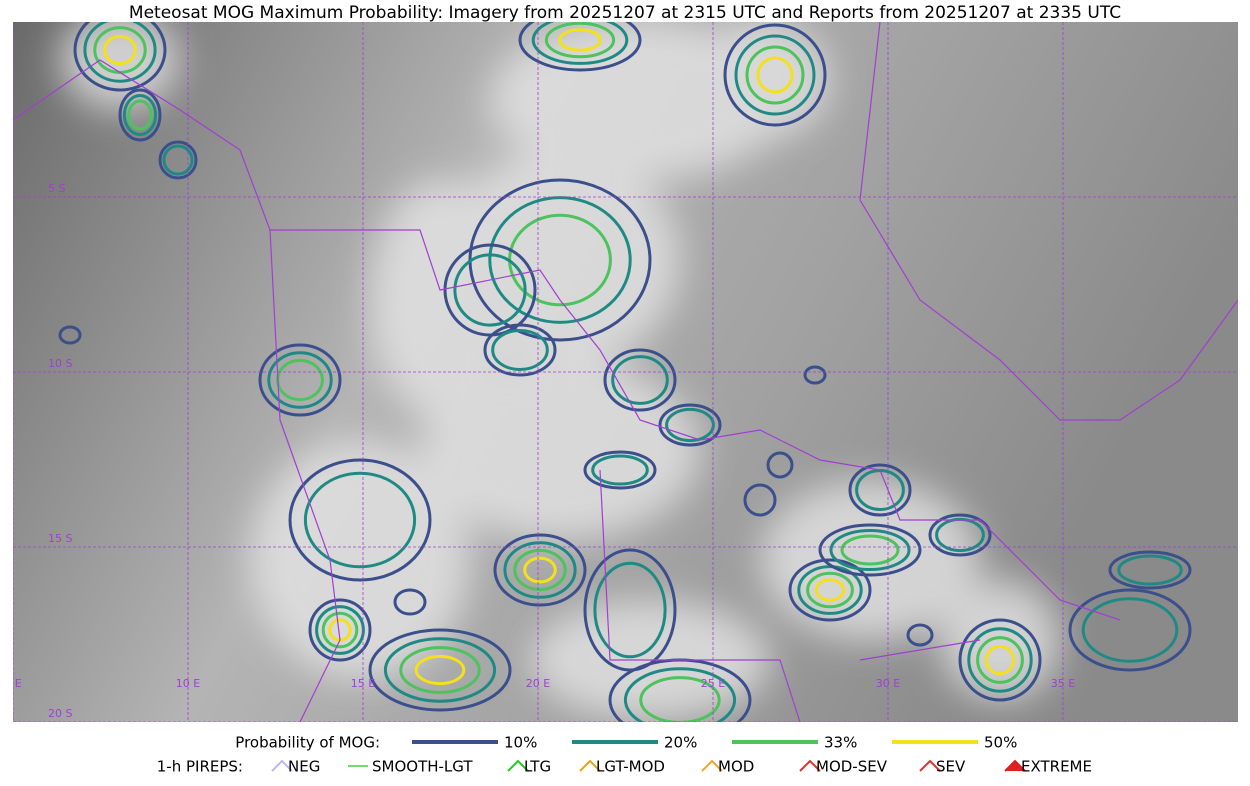  What do you see at coordinates (304, 767) in the screenshot?
I see `legend-label: NEG` at bounding box center [304, 767].